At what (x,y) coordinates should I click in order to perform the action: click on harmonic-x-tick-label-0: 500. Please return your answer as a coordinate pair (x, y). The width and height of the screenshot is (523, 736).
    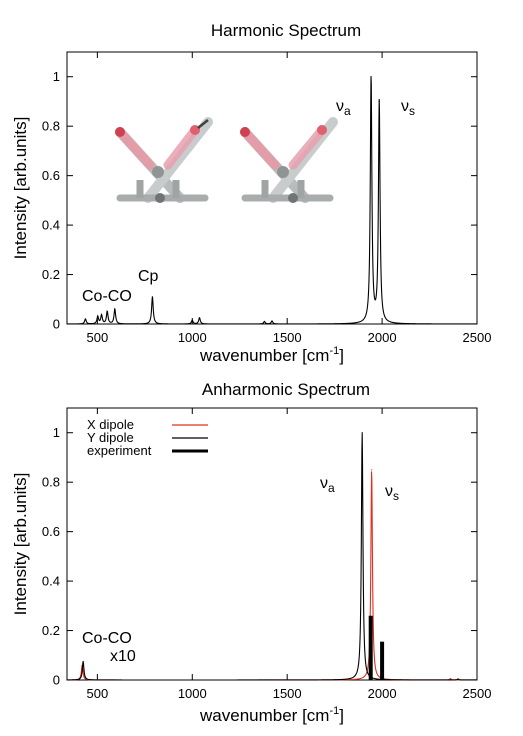
    Looking at the image, I should click on (98, 337).